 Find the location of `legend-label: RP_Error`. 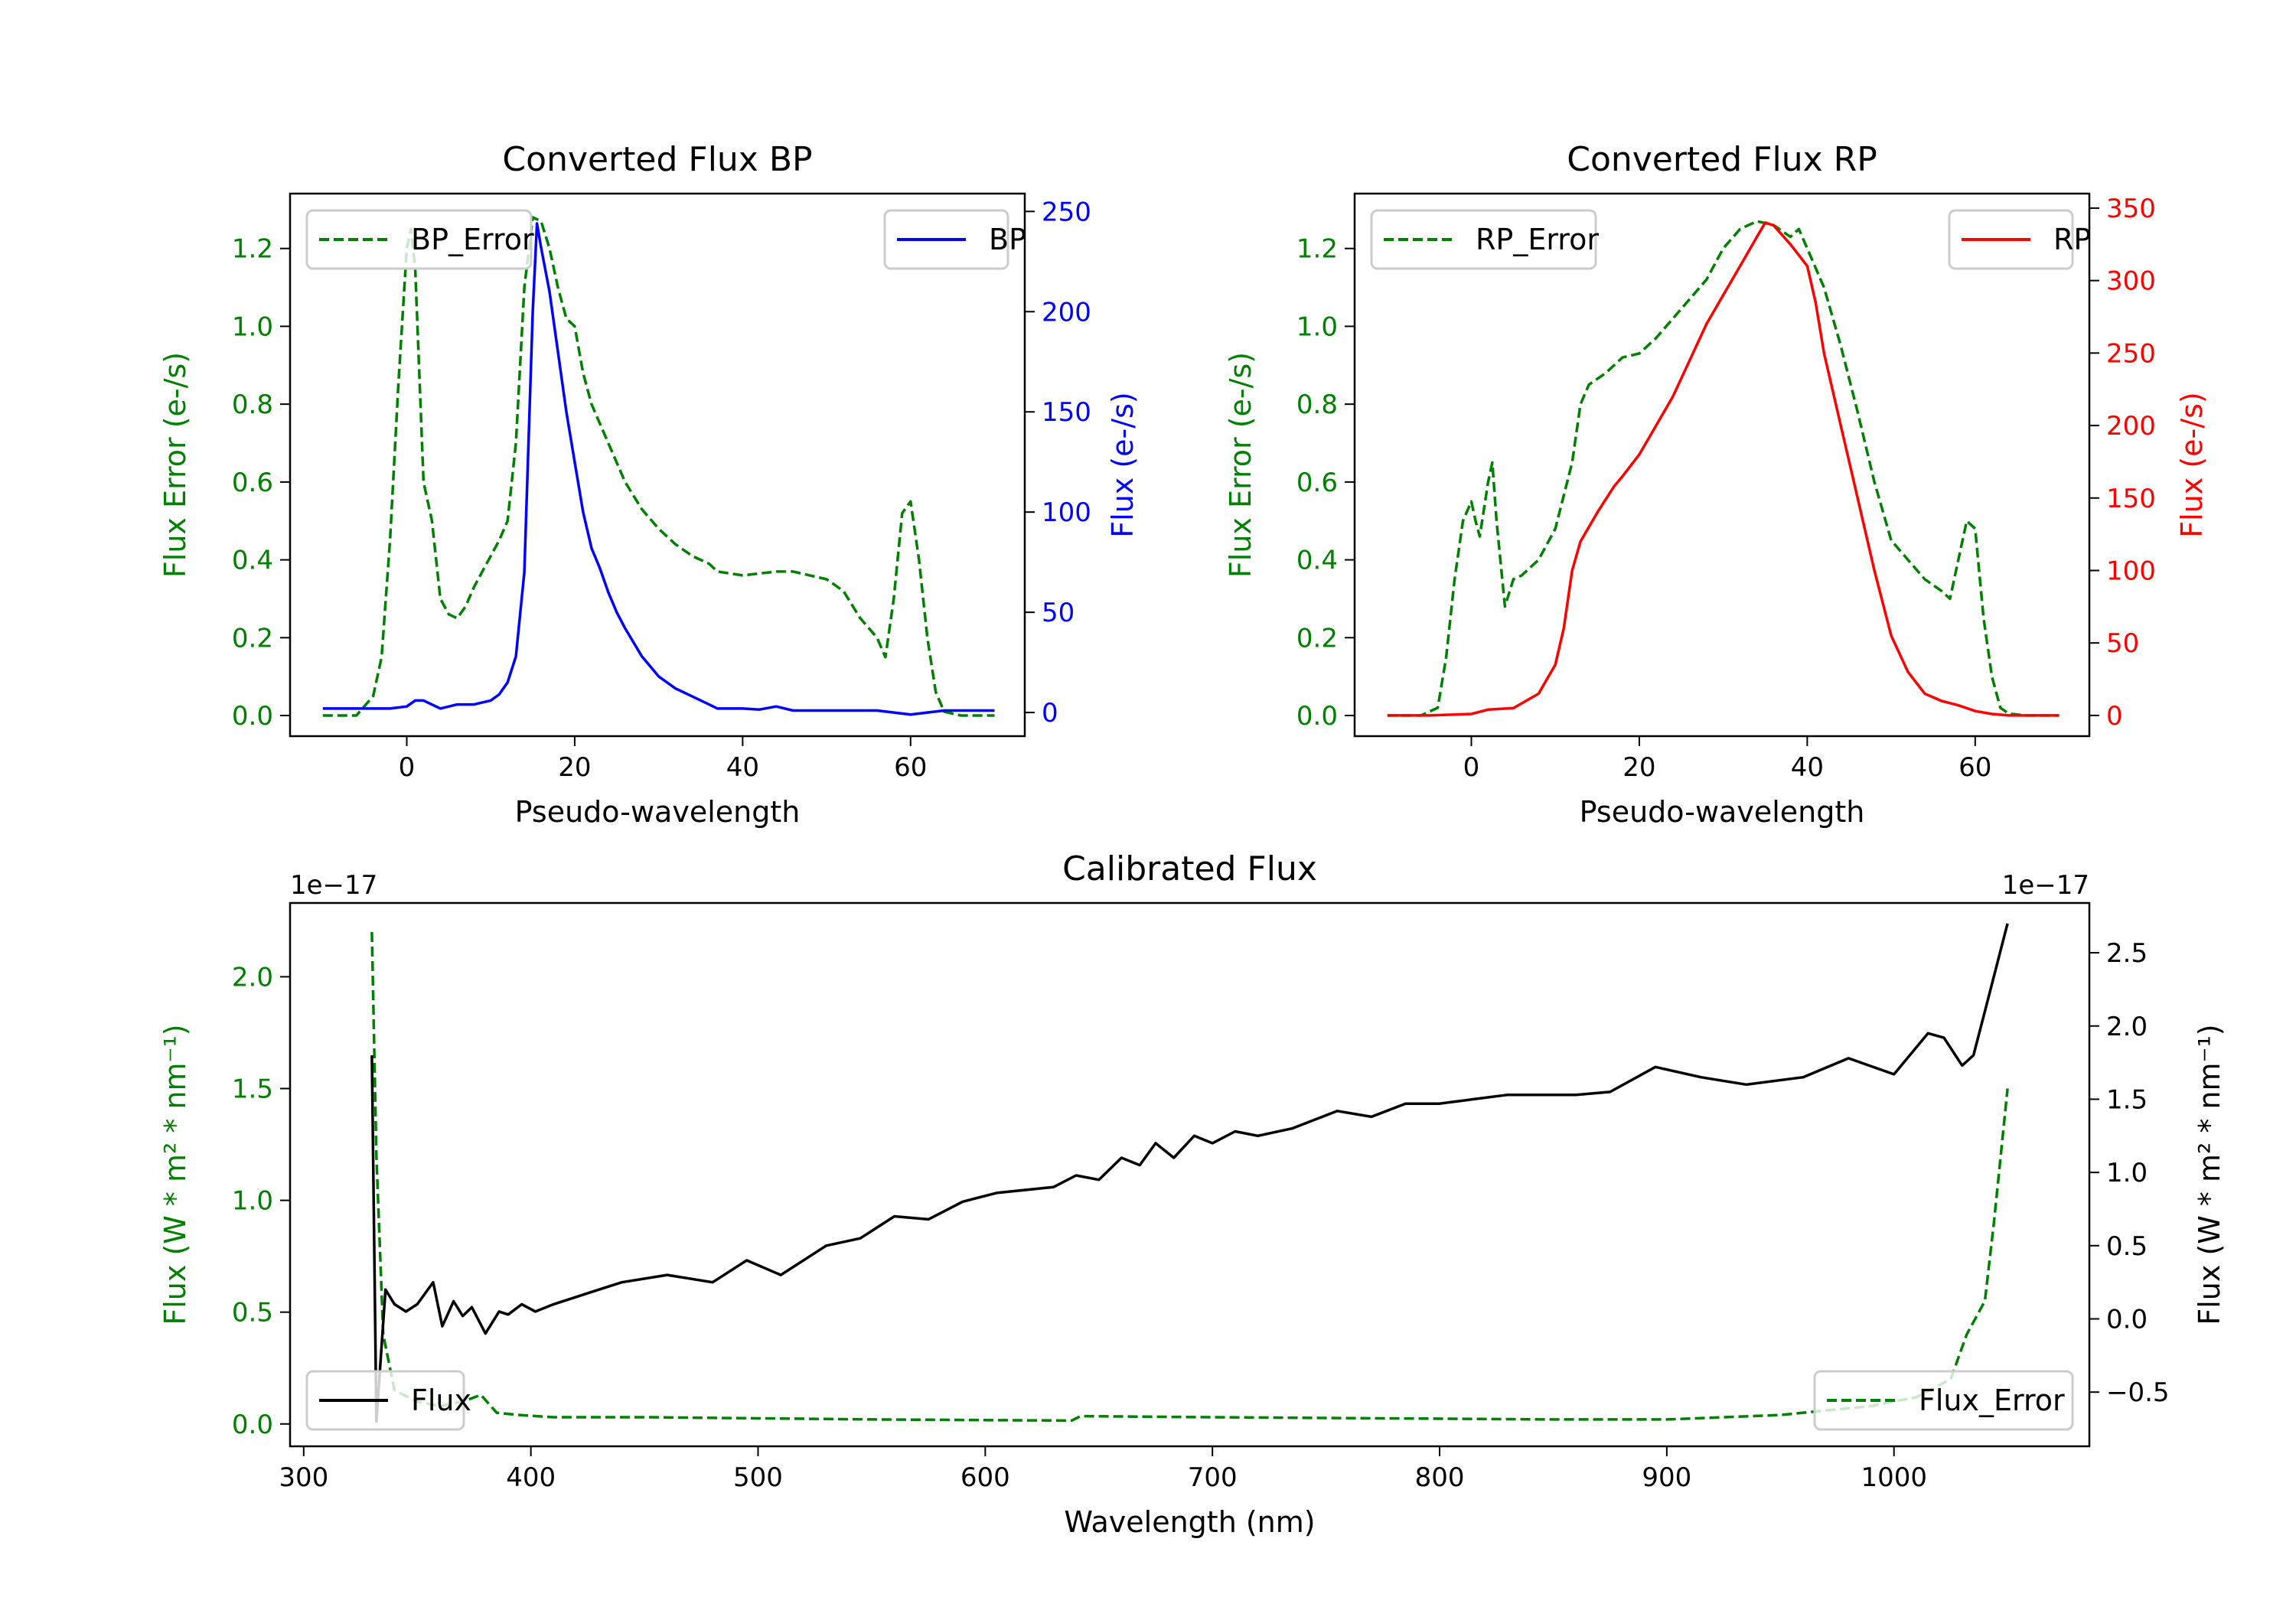

legend-label: RP_Error is located at coordinates (1537, 239).